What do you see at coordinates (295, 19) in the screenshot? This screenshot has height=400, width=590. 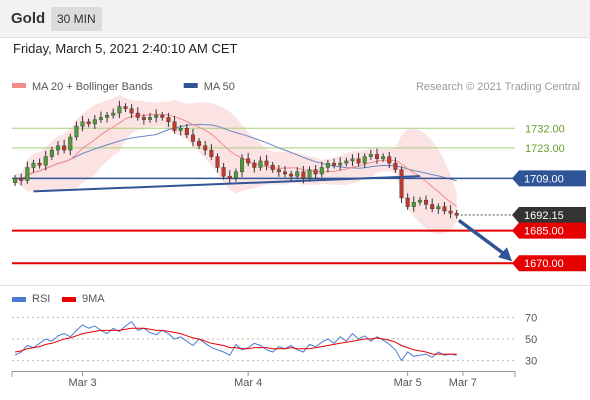 I see `top-bar: Gold 30 MIN` at bounding box center [295, 19].